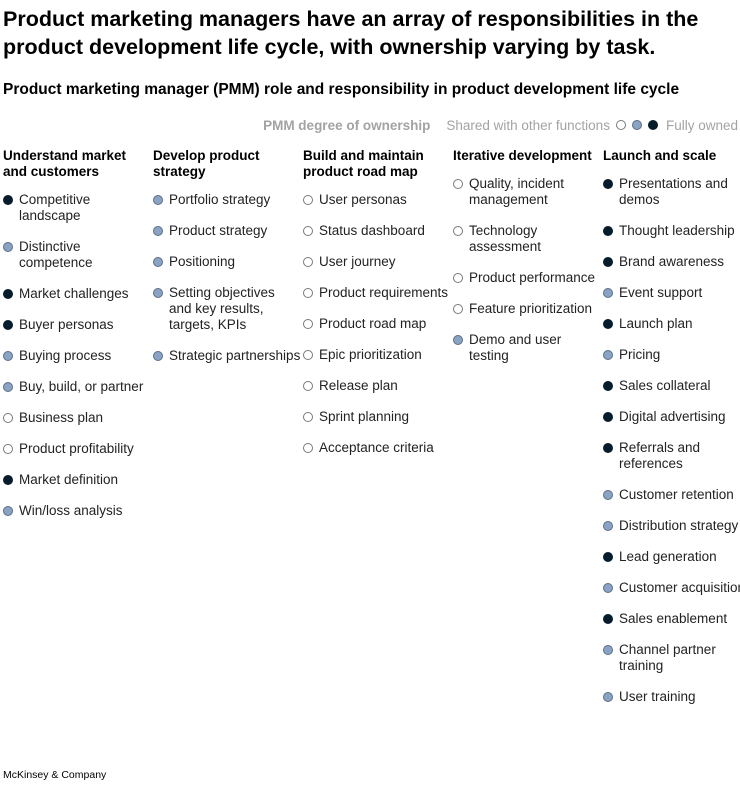  I want to click on responsibility-item: Digital advertising, so click(671, 417).